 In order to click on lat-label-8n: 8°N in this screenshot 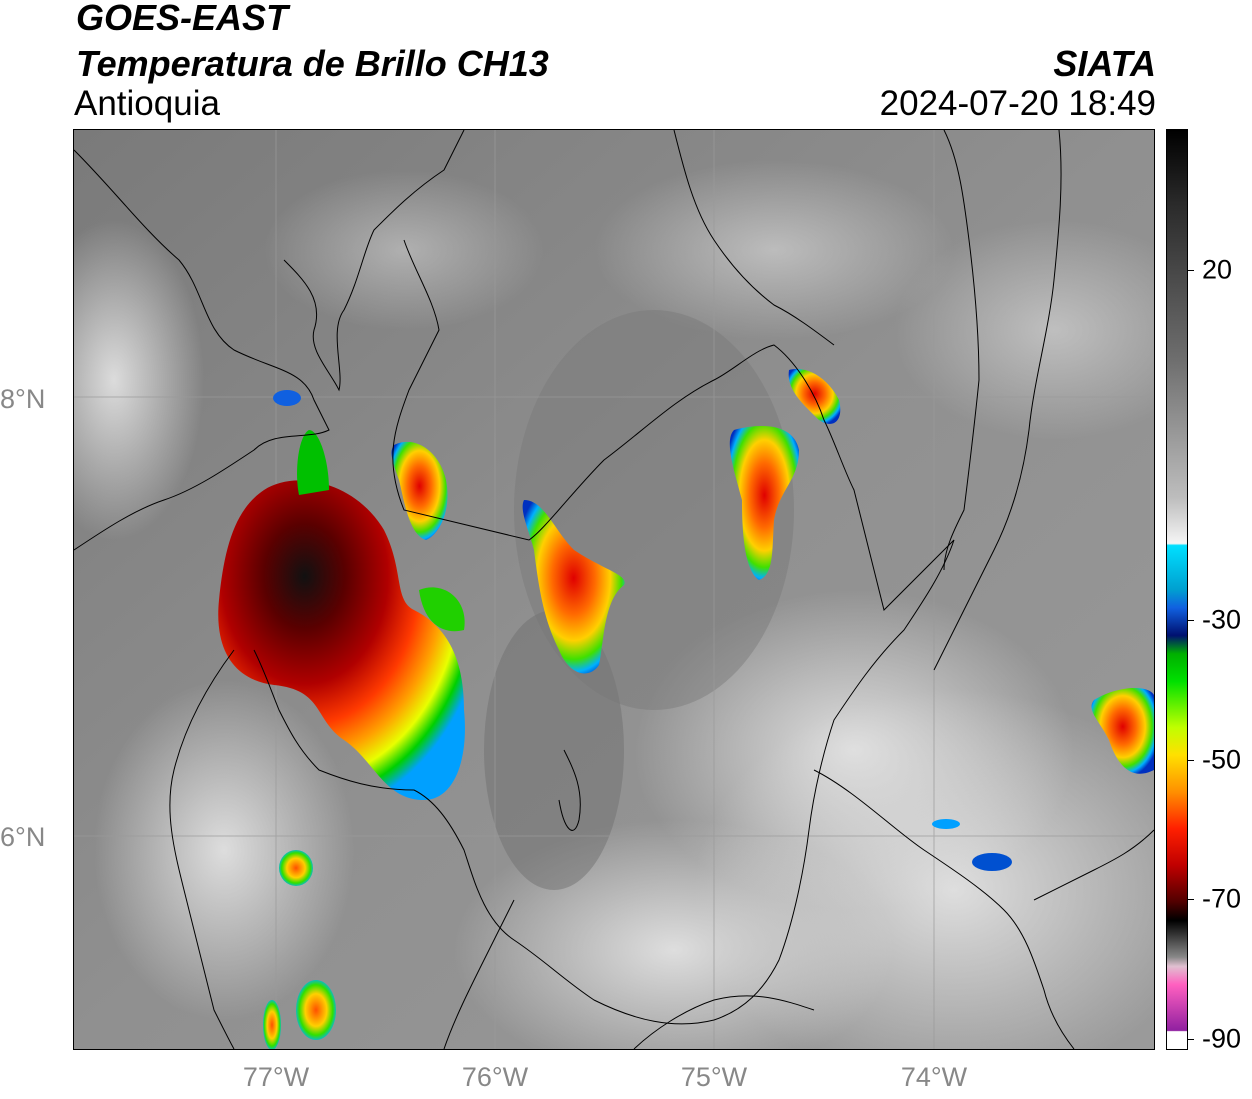, I will do `click(23, 399)`.